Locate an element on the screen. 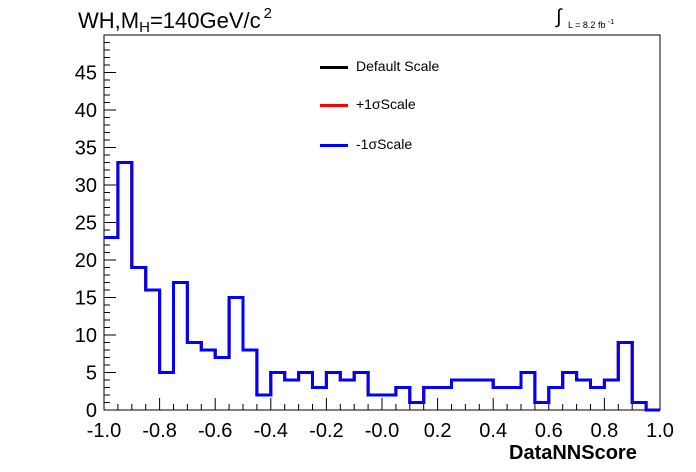 This screenshot has height=472, width=696. y-tick-label: 40 is located at coordinates (86, 111).